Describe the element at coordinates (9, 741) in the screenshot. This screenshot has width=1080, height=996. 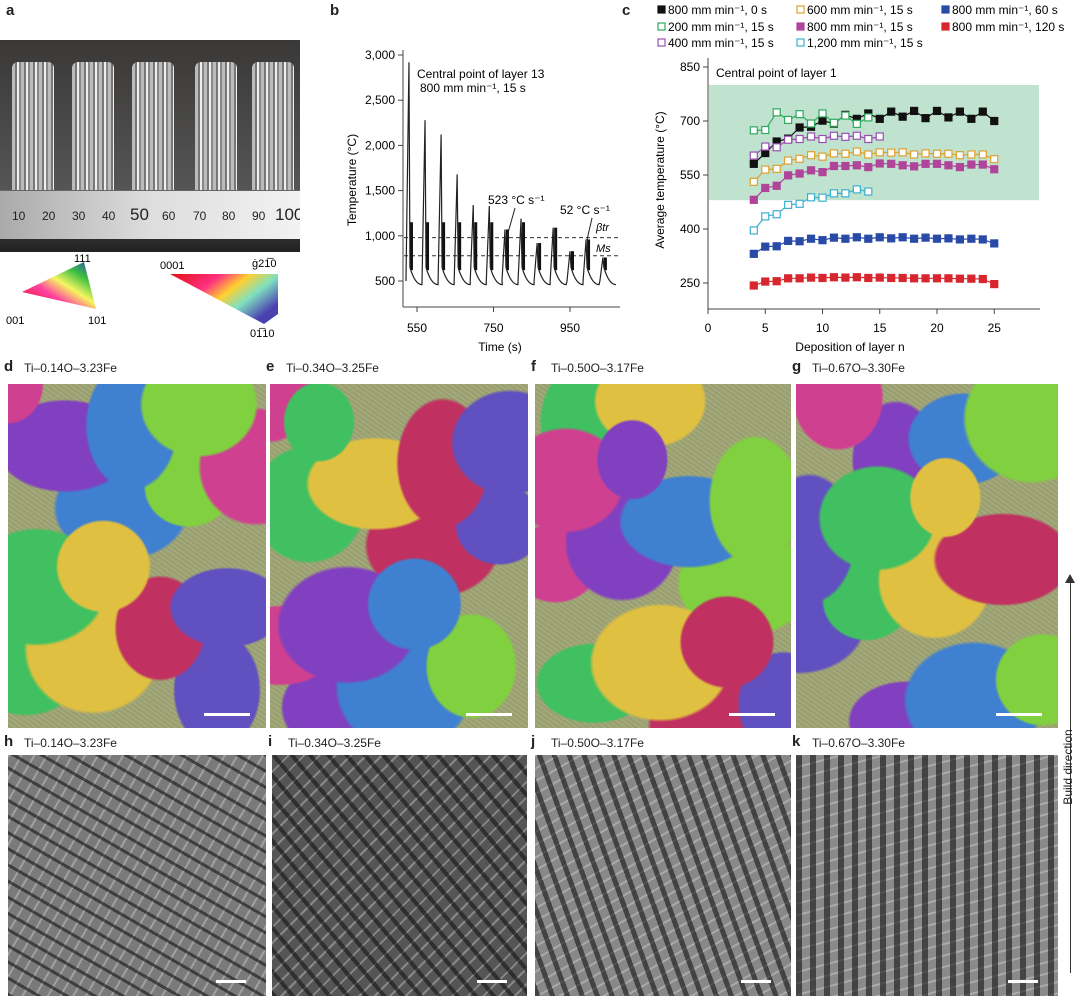
I see `panel-label-h: h` at that location.